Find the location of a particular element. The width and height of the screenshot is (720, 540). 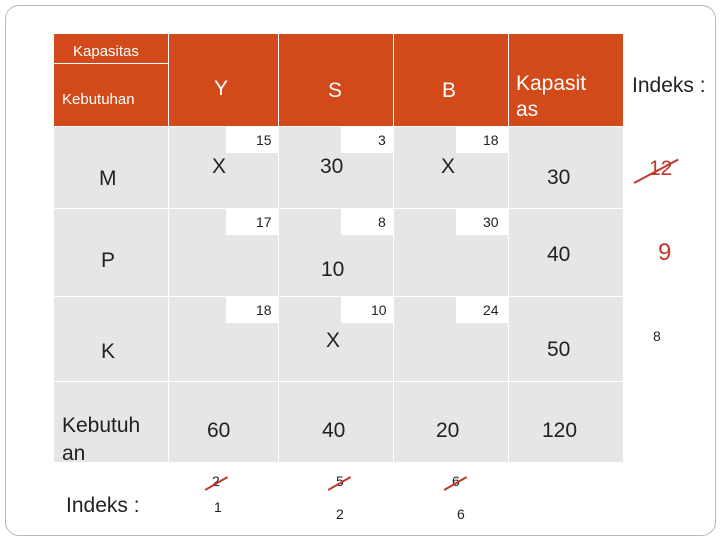

capacity-header: Kapasit as is located at coordinates (551, 97).